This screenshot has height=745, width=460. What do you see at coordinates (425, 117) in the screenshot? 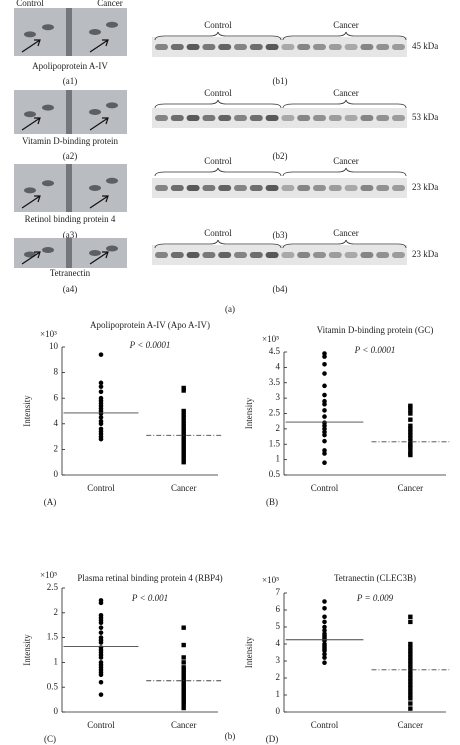
I see `size-label: 53 kDa` at bounding box center [425, 117].